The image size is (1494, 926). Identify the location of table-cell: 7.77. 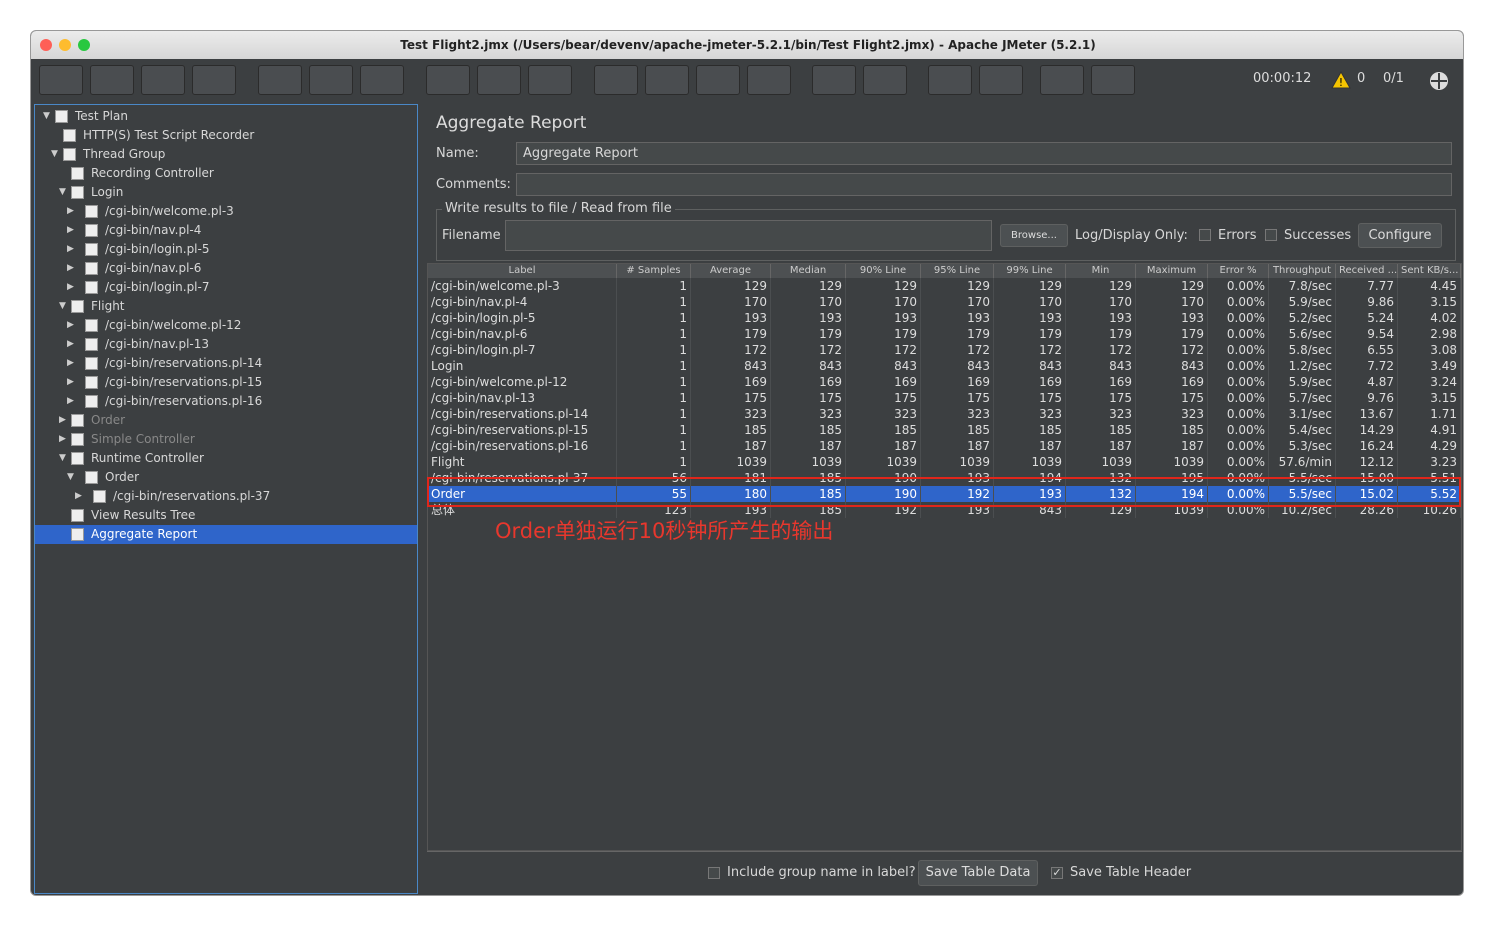
(1367, 286).